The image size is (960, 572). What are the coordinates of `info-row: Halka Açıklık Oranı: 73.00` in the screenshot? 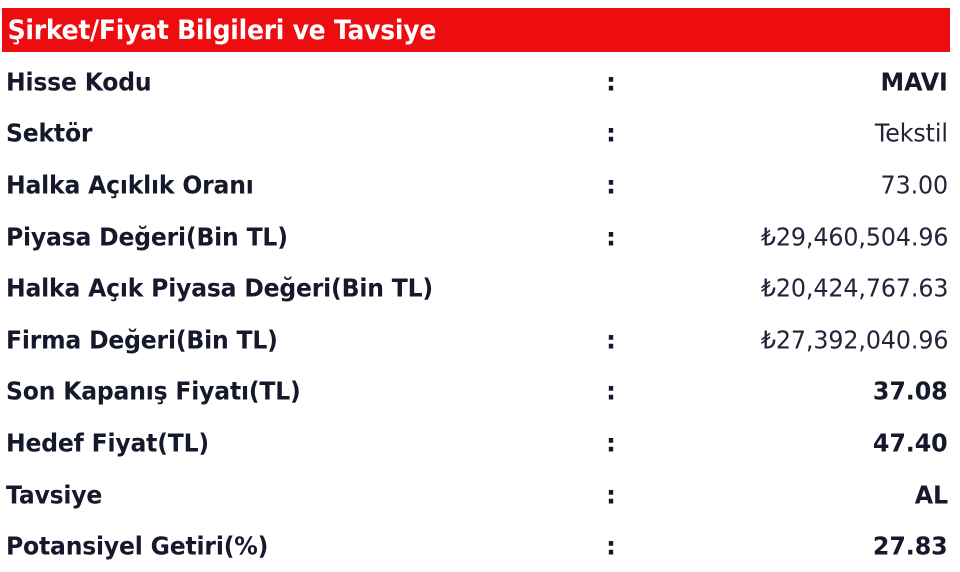 It's located at (480, 185).